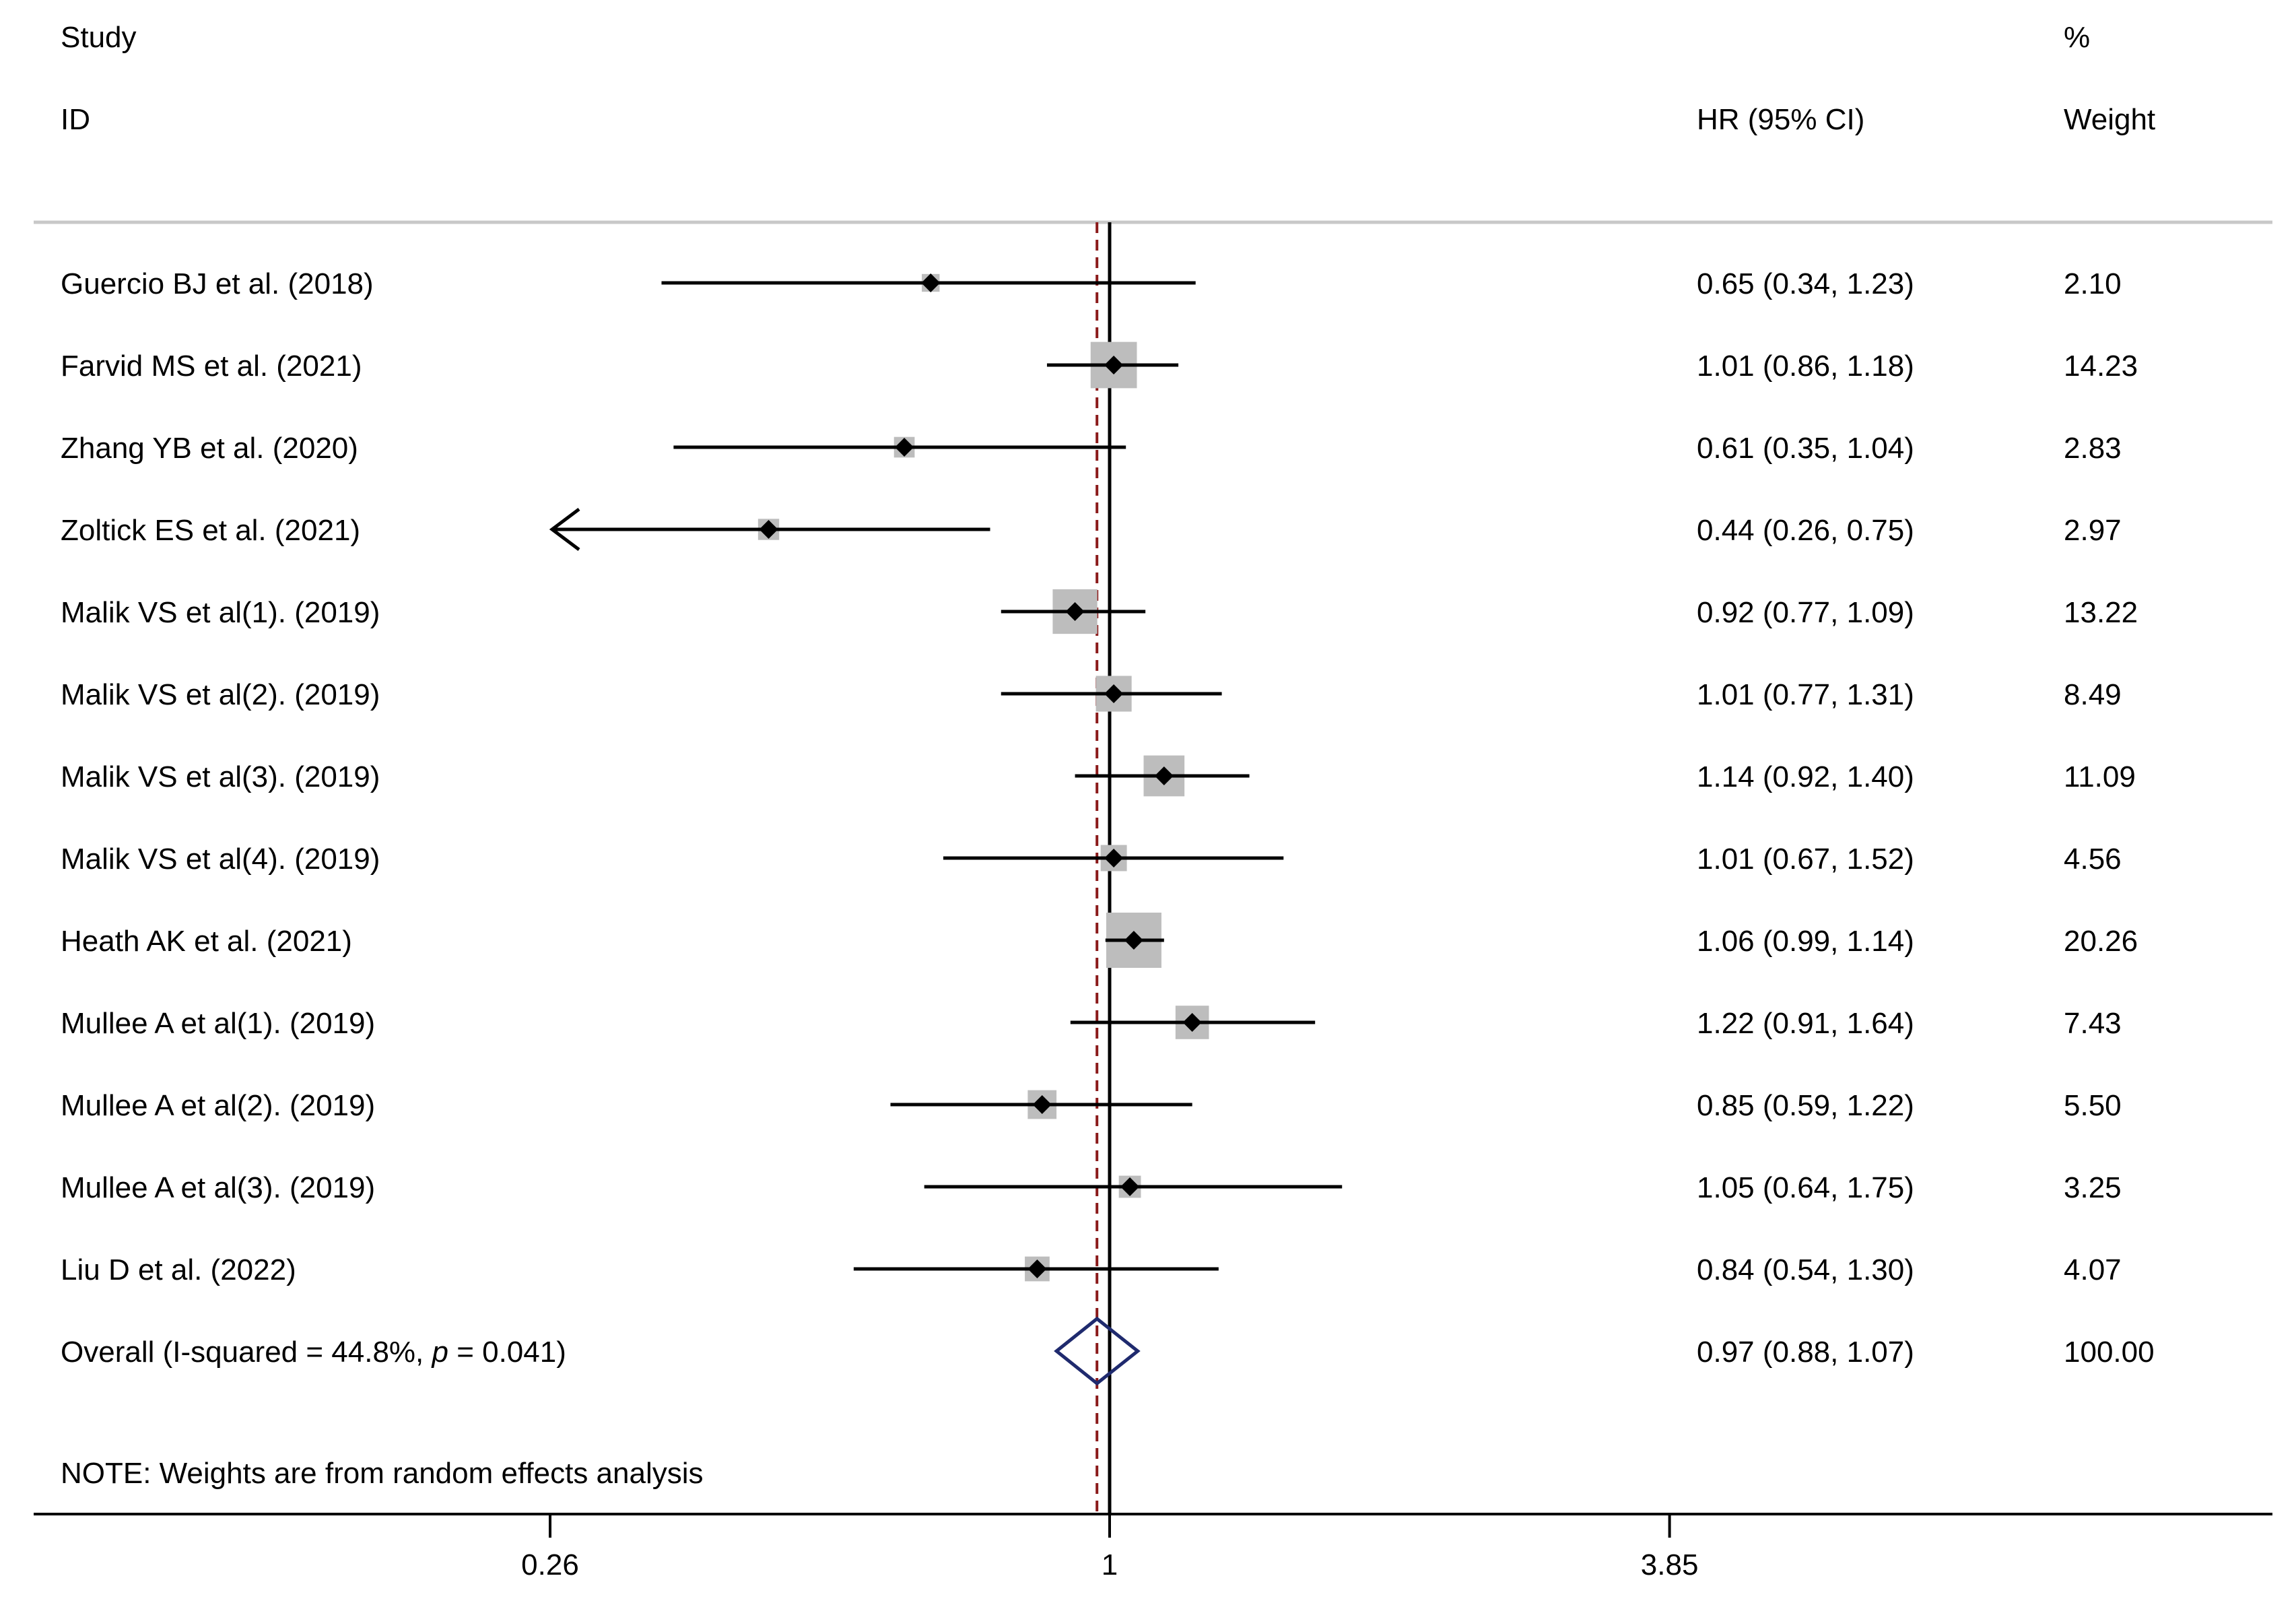 The image size is (2296, 1605). Describe the element at coordinates (221, 694) in the screenshot. I see `study-label: Malik VS et al(2). (2019)` at that location.